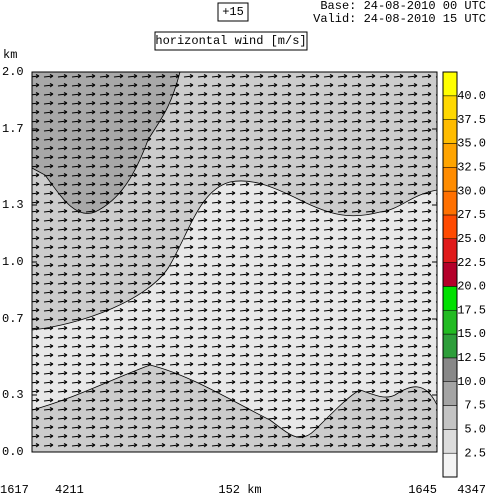 Image resolution: width=487 pixels, height=499 pixels. I want to click on colorbar-tick-label: 17.5, so click(471, 310).